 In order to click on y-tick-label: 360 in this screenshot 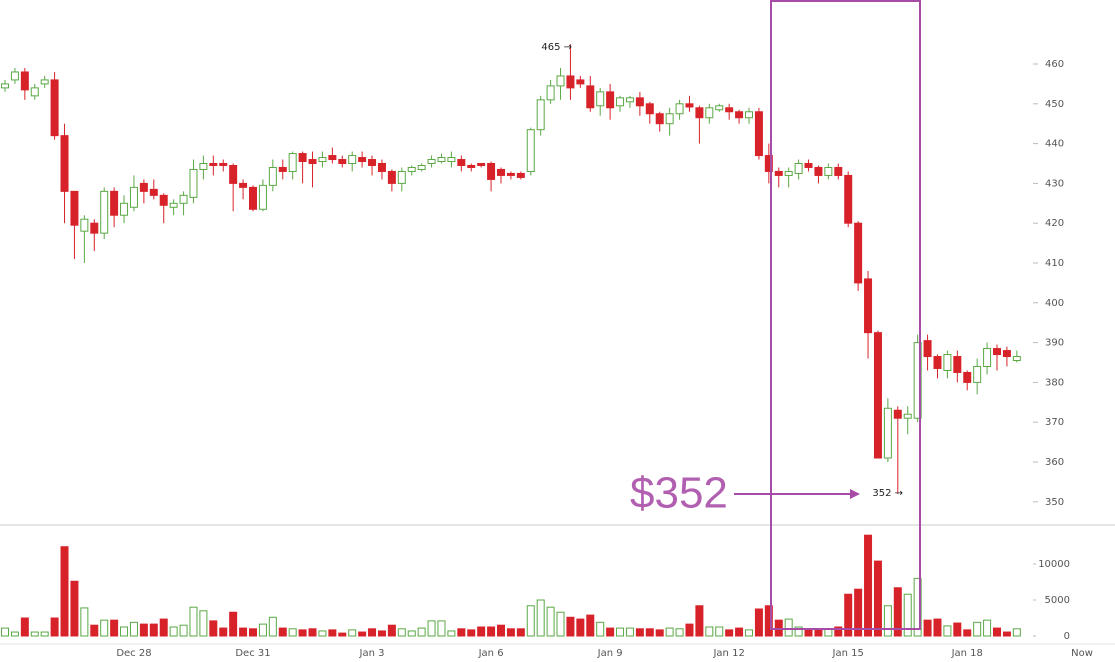, I will do `click(1054, 462)`.